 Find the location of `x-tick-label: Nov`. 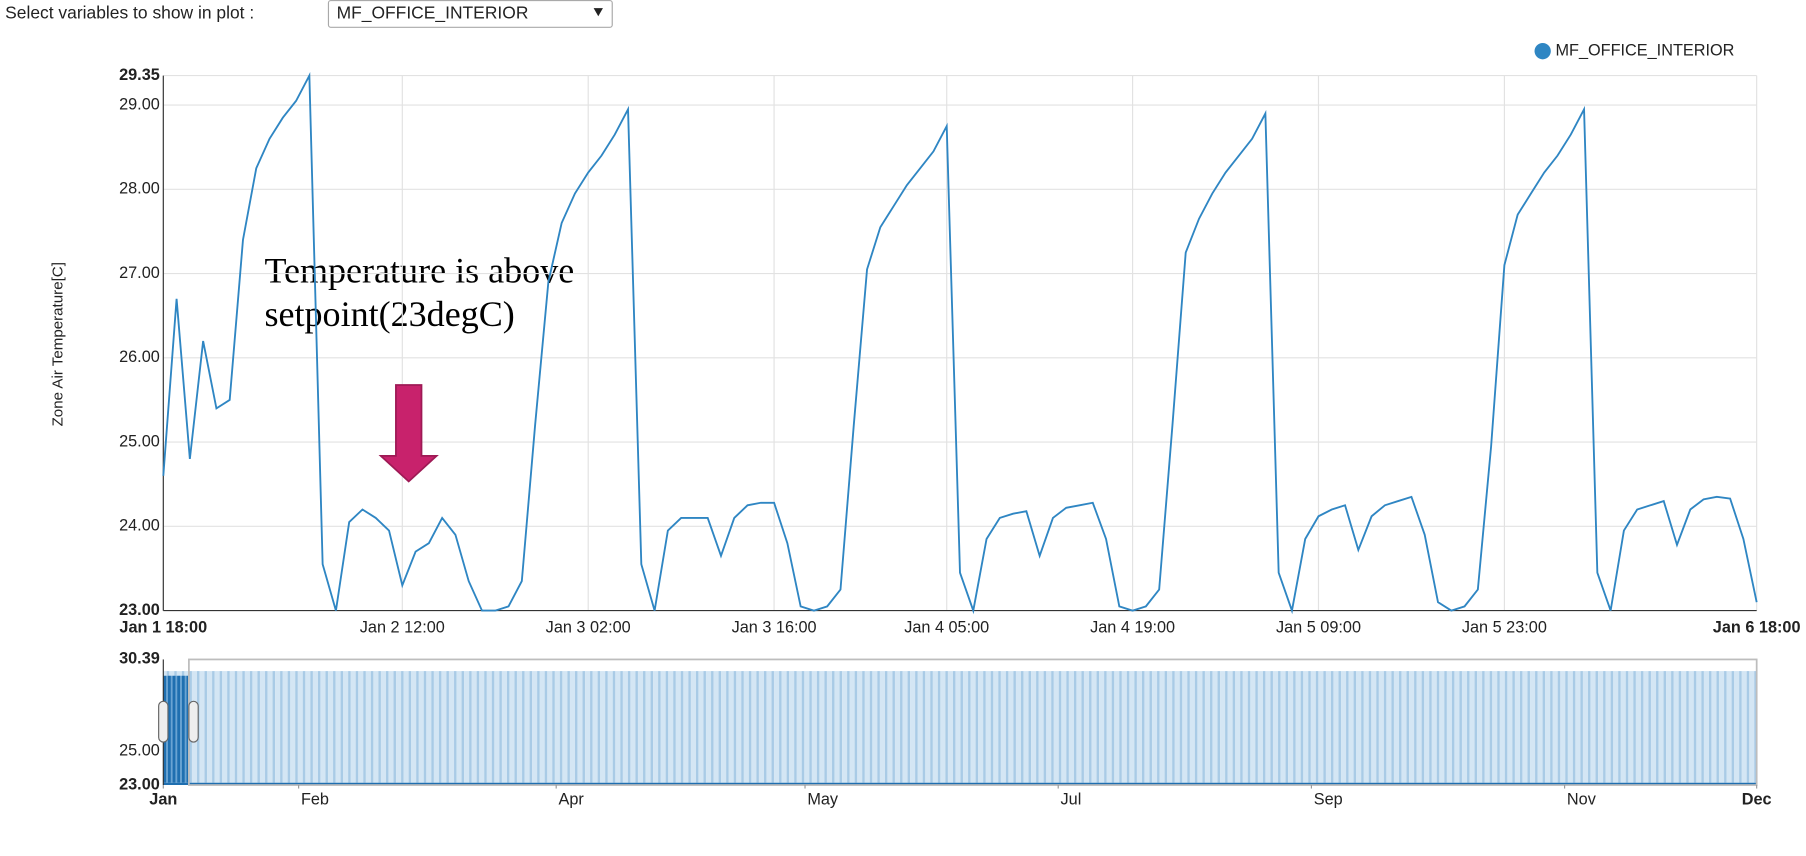

x-tick-label: Nov is located at coordinates (1582, 799).